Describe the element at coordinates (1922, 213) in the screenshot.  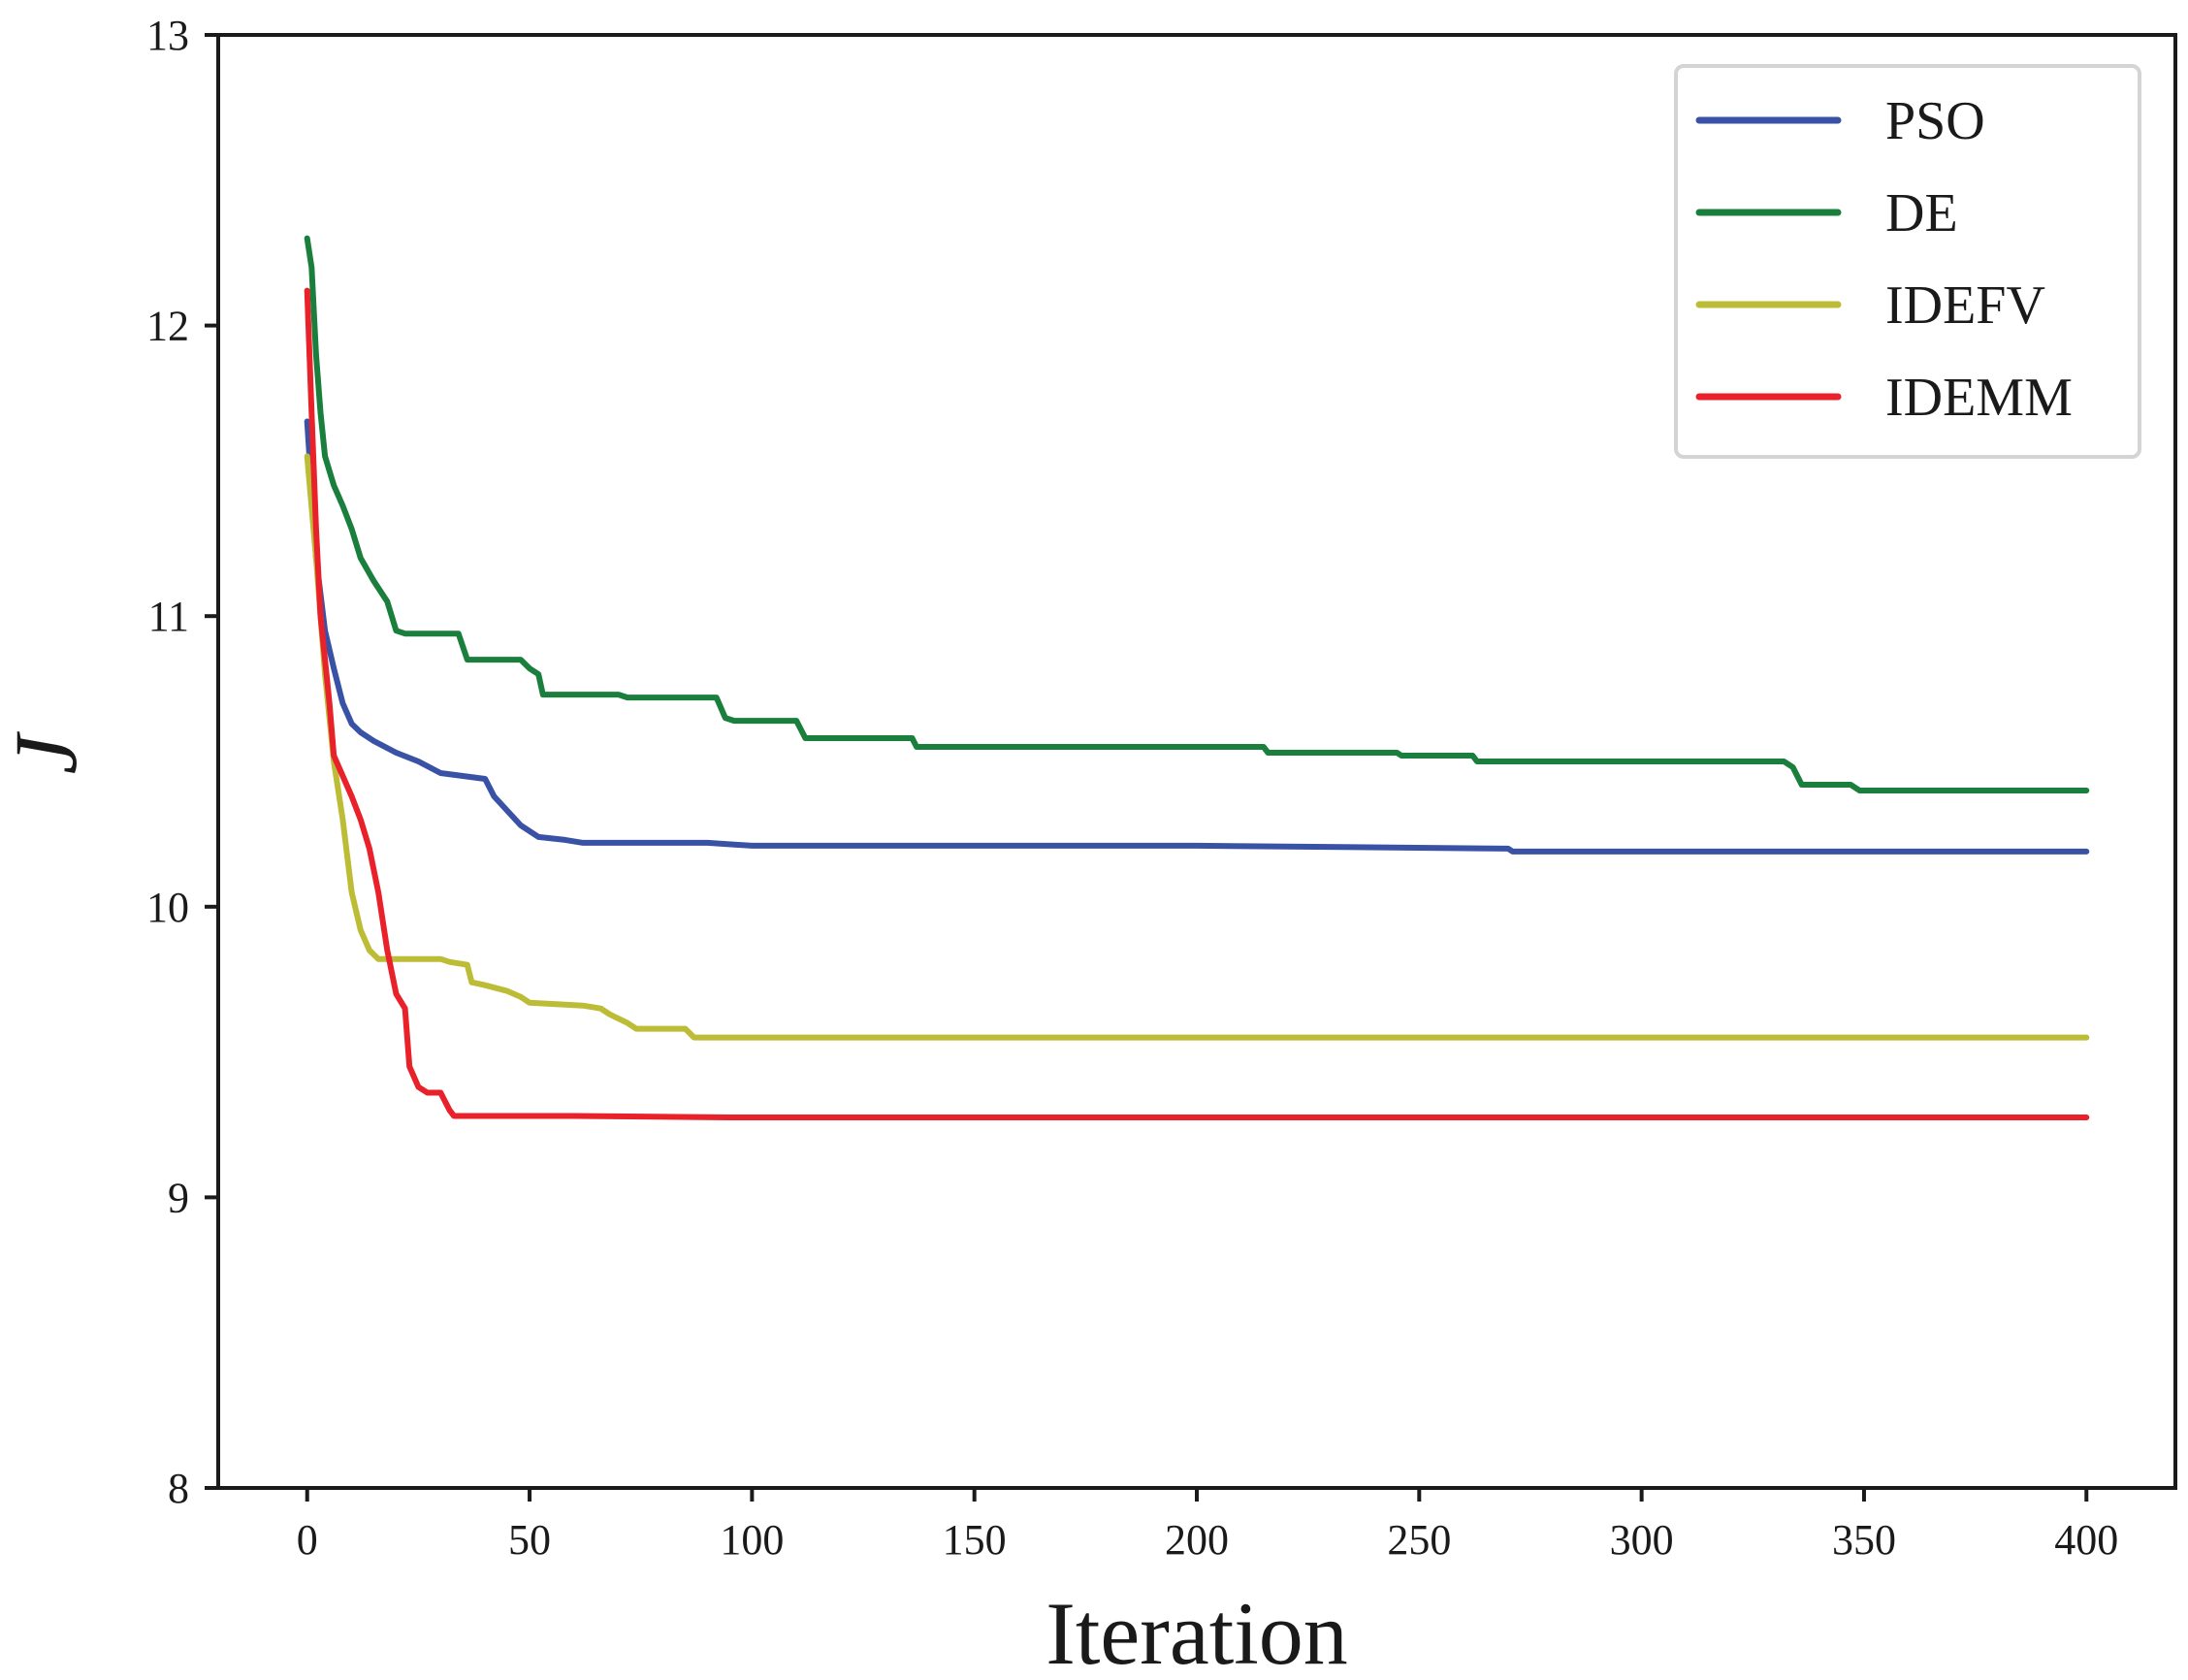
I see `legend-label-de: DE` at that location.